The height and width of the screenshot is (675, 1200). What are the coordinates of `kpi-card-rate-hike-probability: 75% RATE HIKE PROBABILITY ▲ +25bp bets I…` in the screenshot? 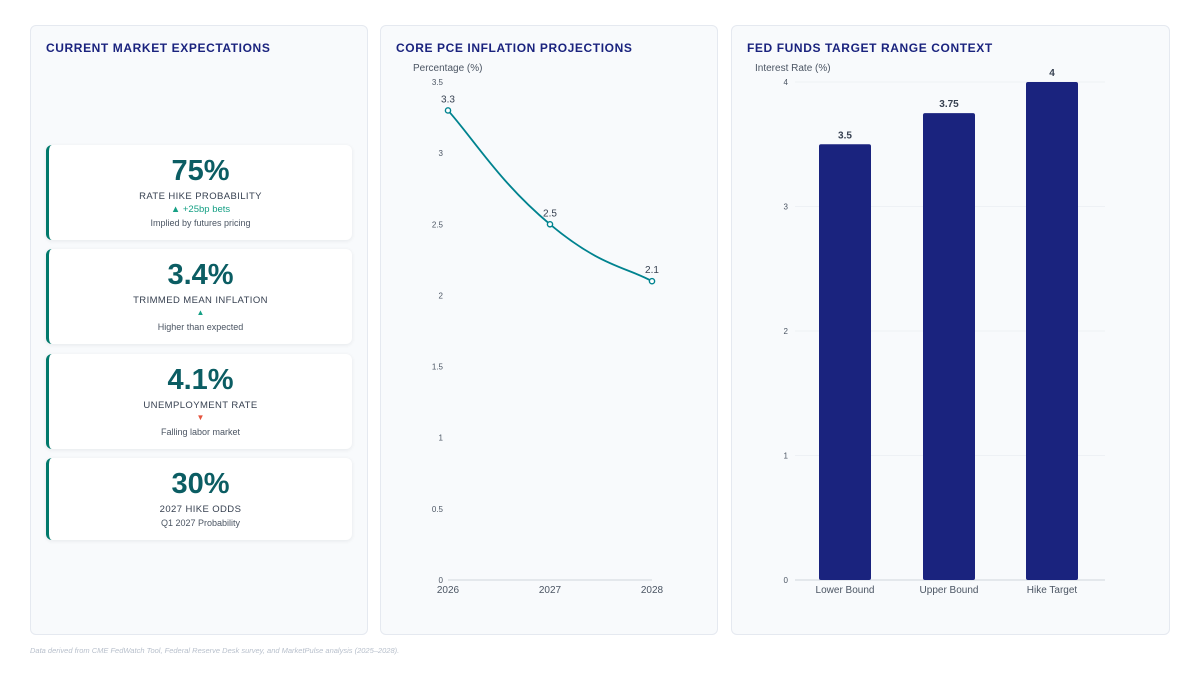 It's located at (199, 192).